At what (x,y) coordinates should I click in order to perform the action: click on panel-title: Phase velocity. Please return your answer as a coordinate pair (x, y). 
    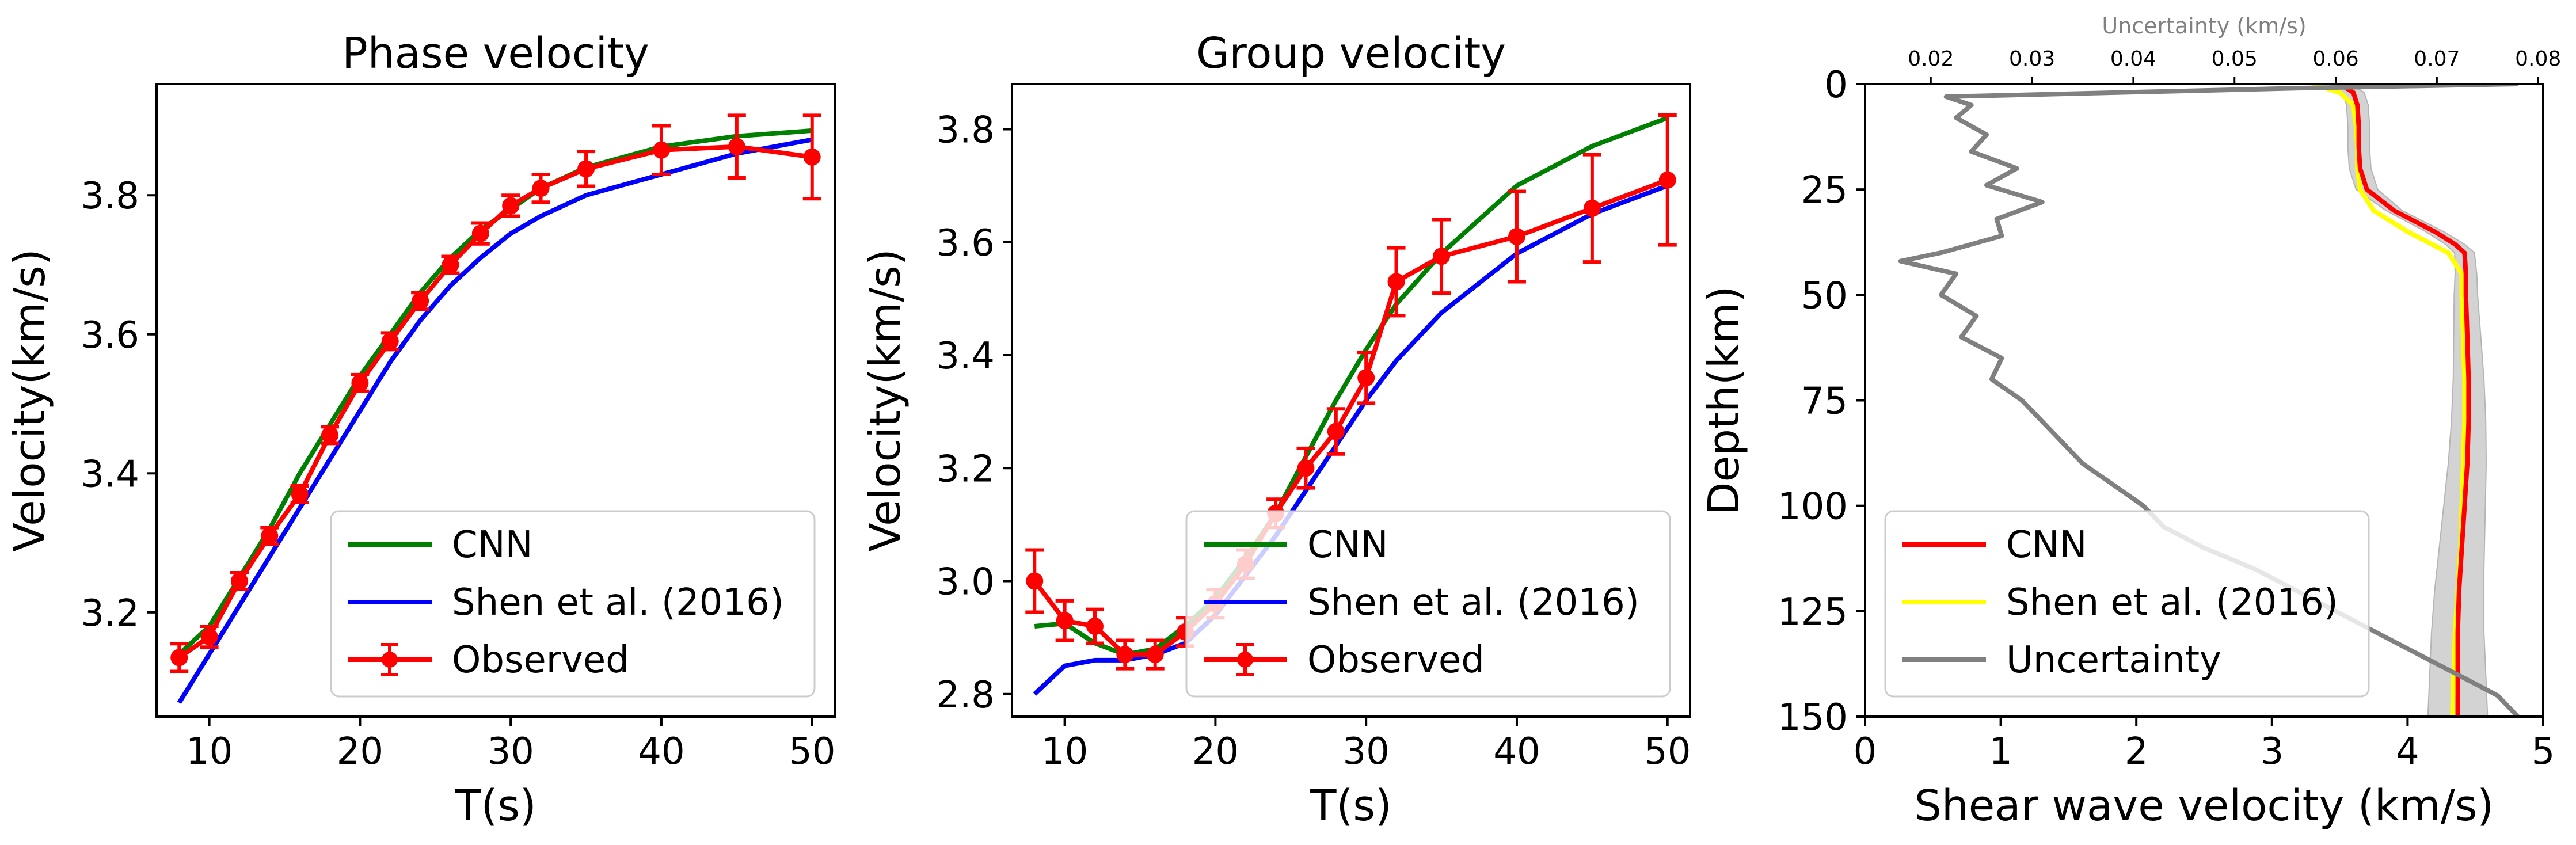
    Looking at the image, I should click on (496, 53).